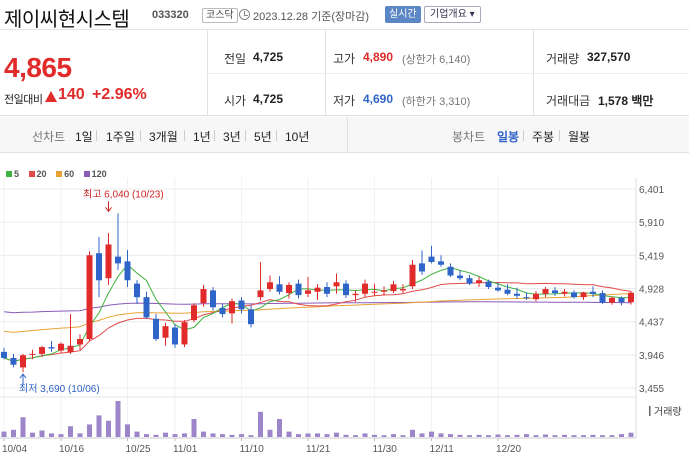 Image resolution: width=689 pixels, height=471 pixels. Describe the element at coordinates (57, 174) in the screenshot. I see `ma-legend: 5 20 60 120` at that location.